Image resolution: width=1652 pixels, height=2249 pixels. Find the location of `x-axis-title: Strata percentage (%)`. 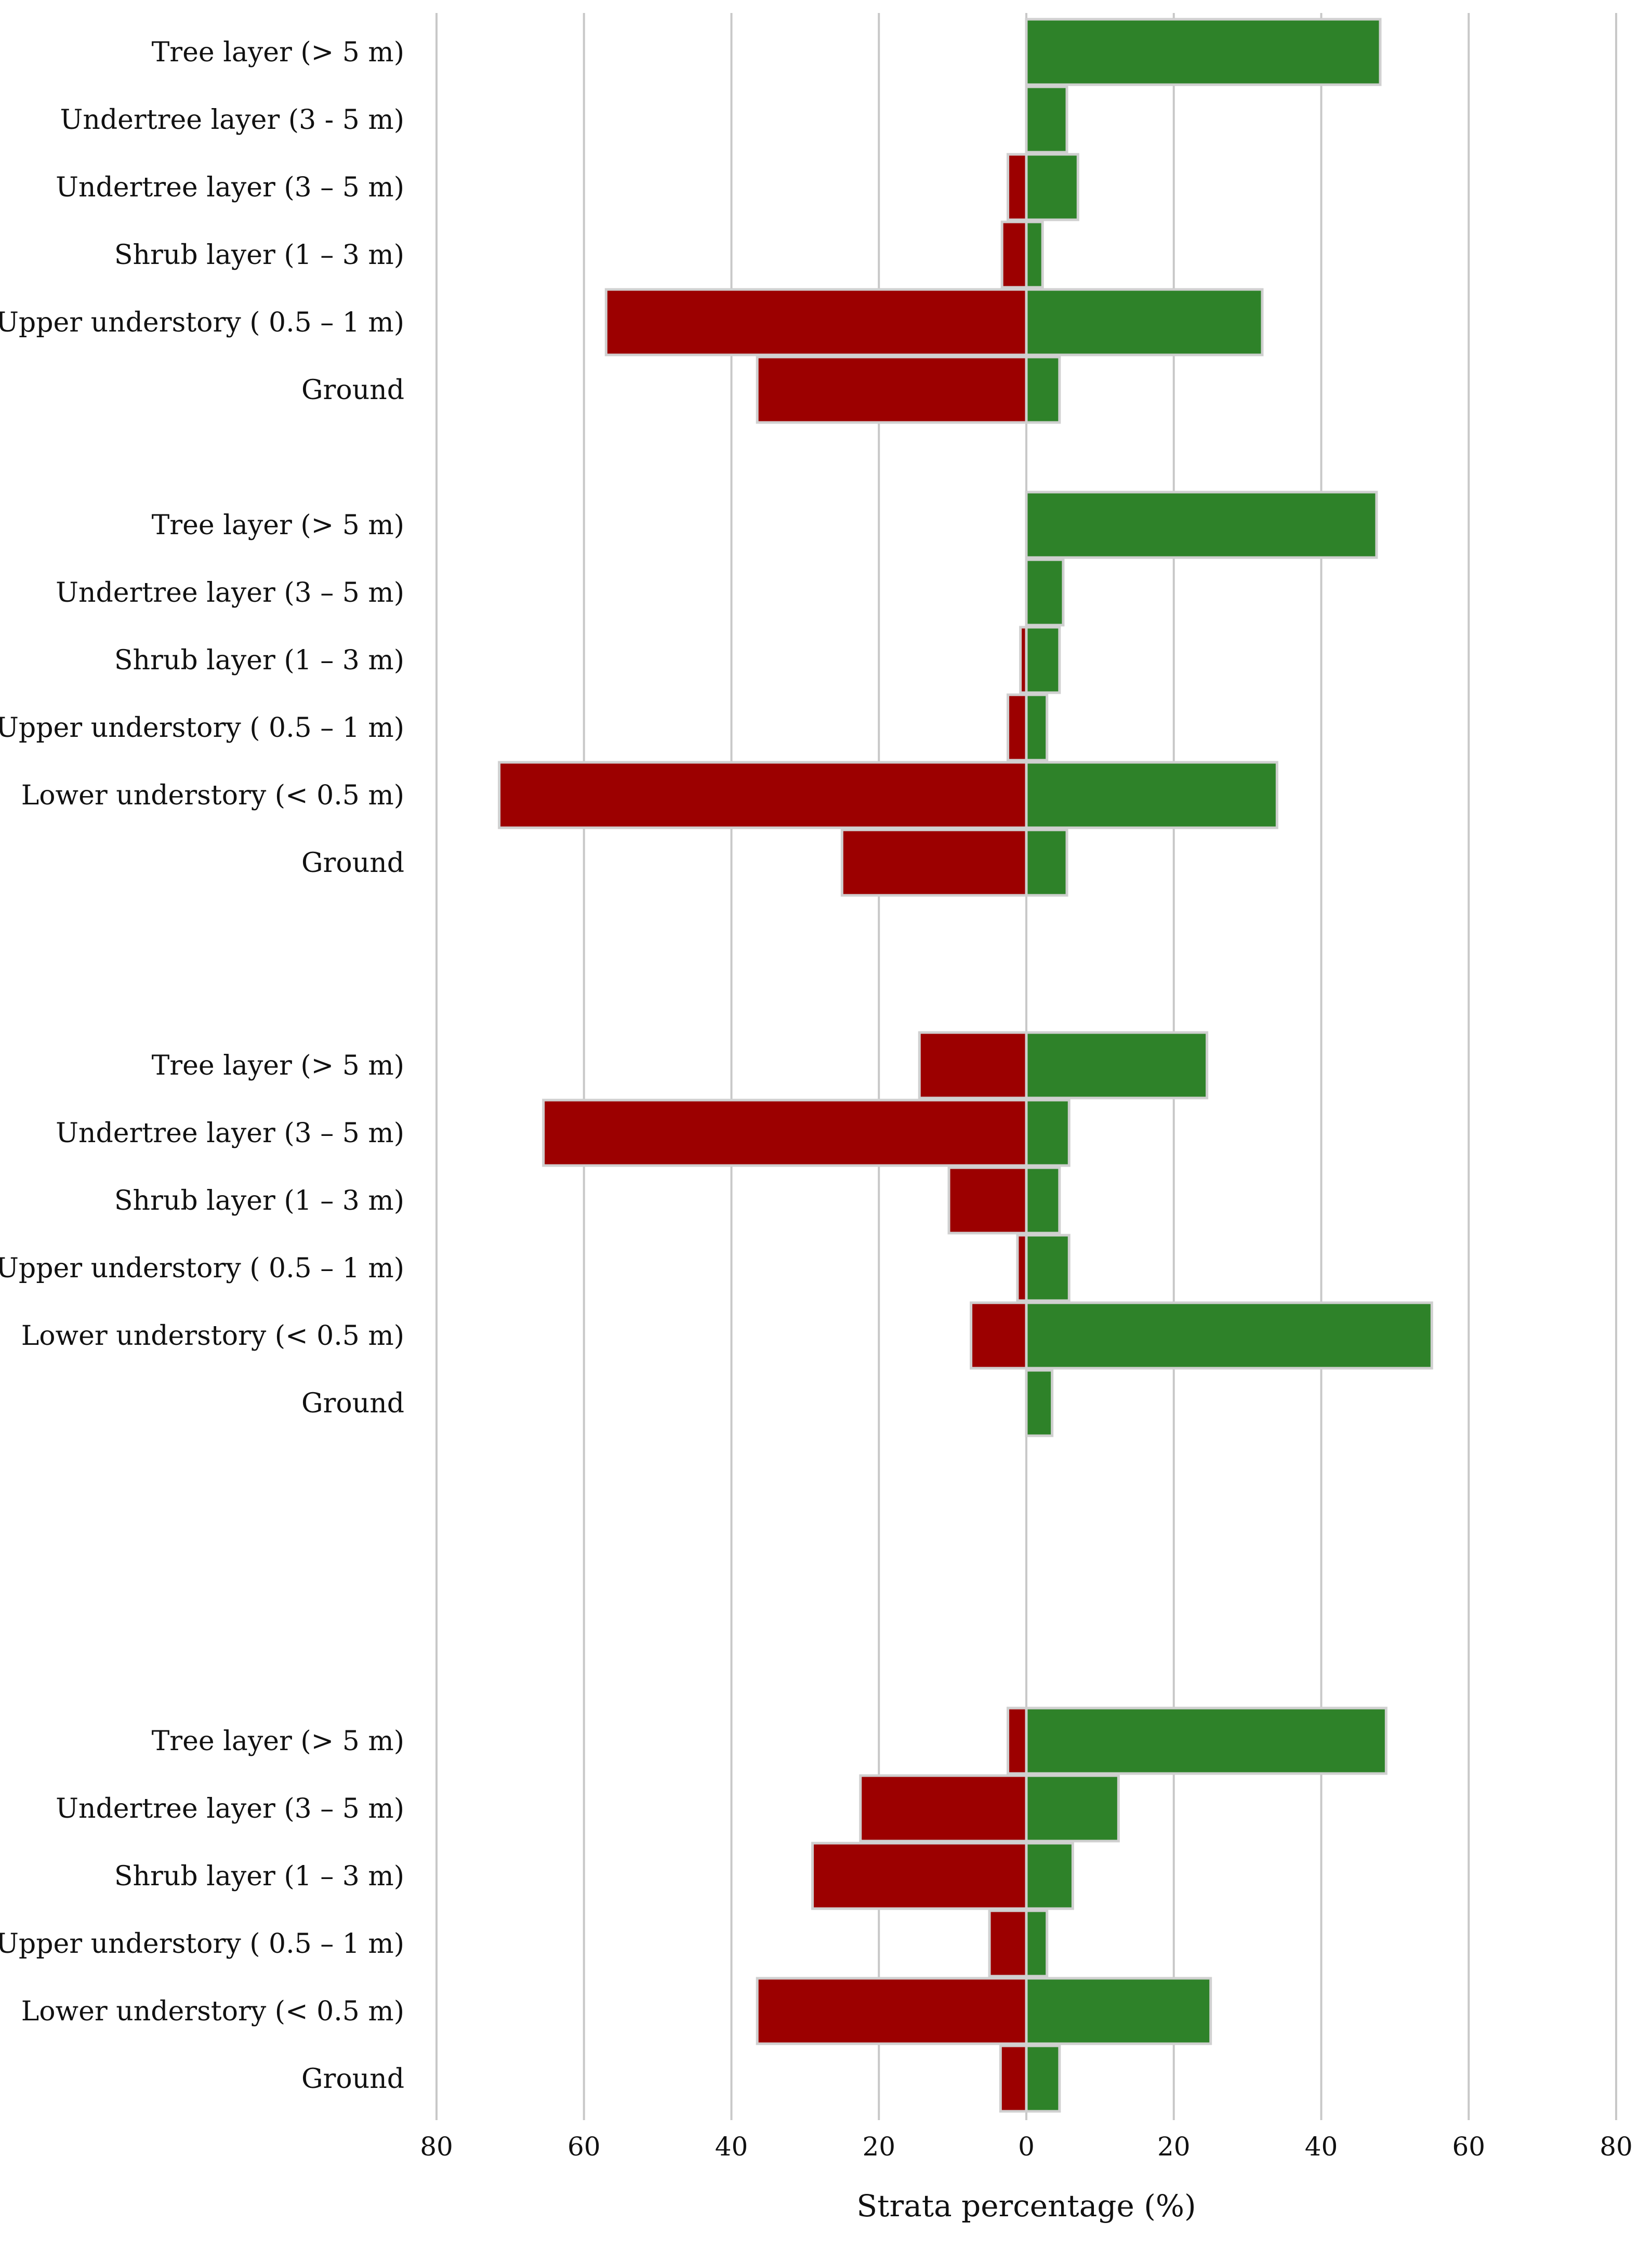

x-axis-title: Strata percentage (%) is located at coordinates (1026, 2206).